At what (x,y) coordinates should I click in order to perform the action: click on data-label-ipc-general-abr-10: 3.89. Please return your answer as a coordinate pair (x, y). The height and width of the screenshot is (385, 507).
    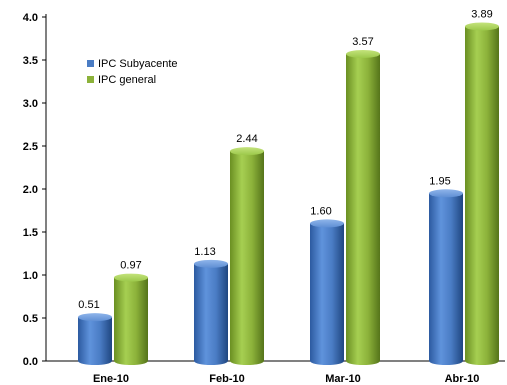
    Looking at the image, I should click on (481, 14).